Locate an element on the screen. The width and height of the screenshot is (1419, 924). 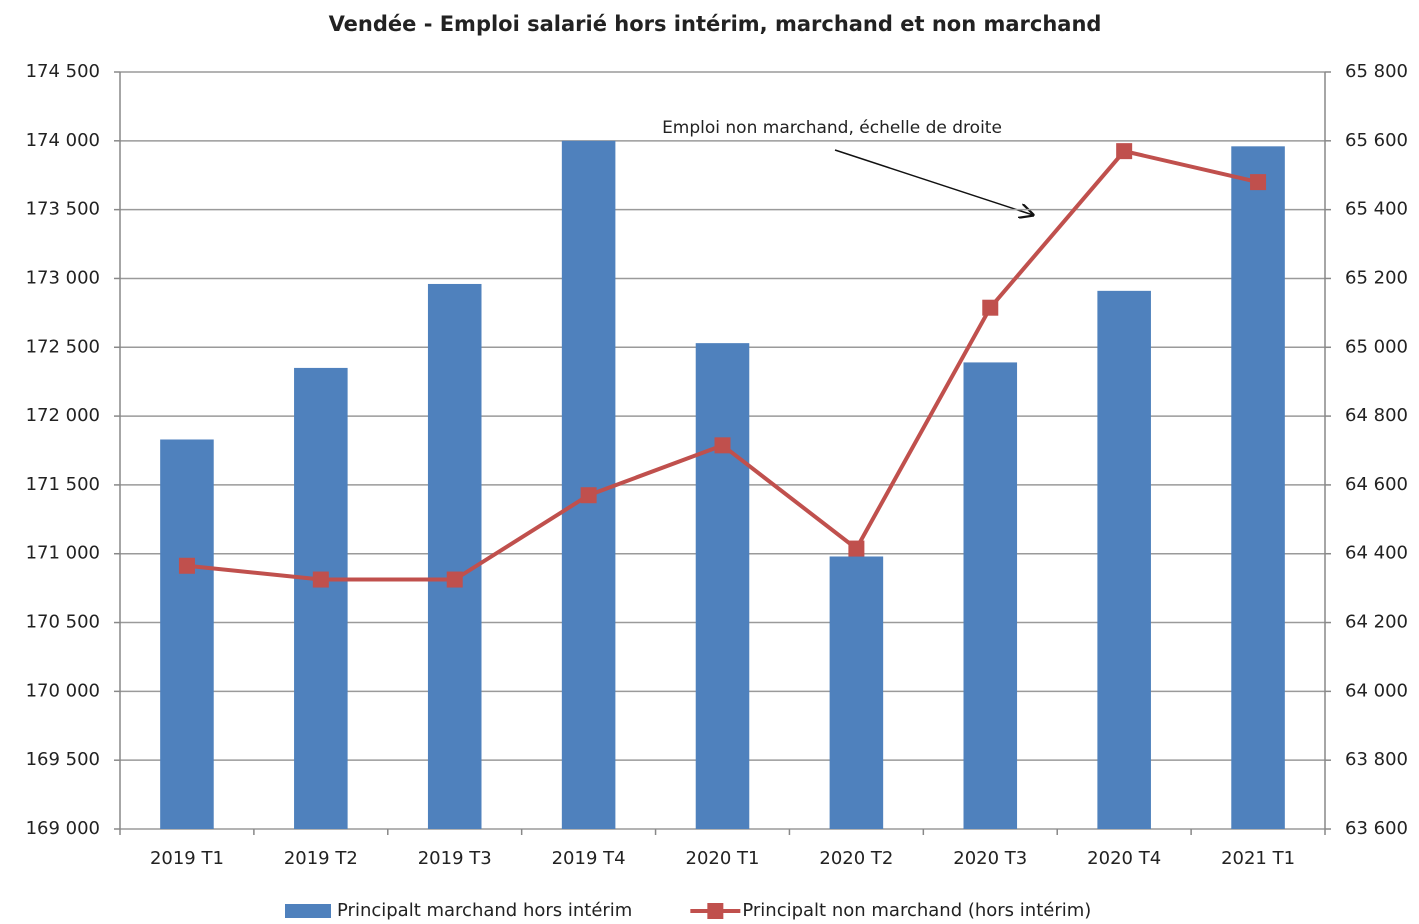
x-tick-label: 2019 T2 is located at coordinates (321, 858).